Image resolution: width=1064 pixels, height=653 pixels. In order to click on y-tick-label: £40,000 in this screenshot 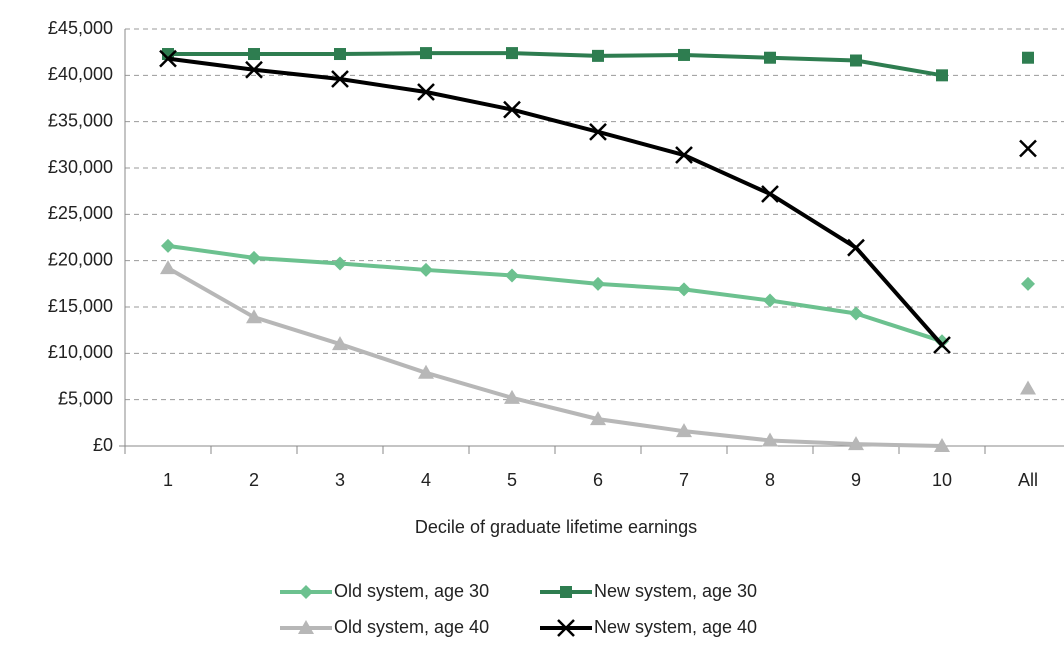, I will do `click(80, 74)`.